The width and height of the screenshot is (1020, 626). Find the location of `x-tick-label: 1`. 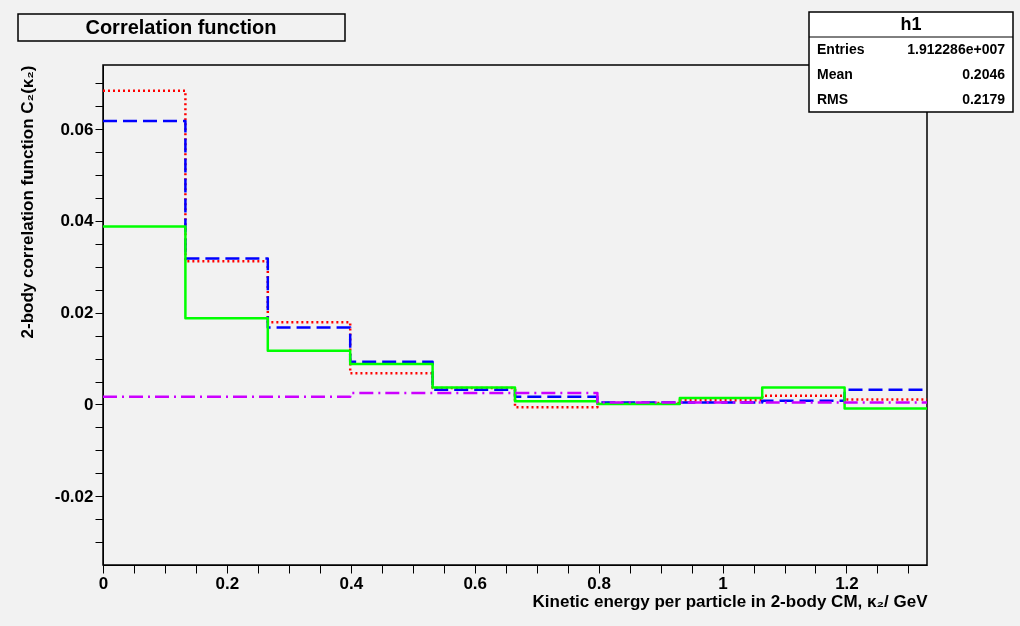

x-tick-label: 1 is located at coordinates (723, 583).